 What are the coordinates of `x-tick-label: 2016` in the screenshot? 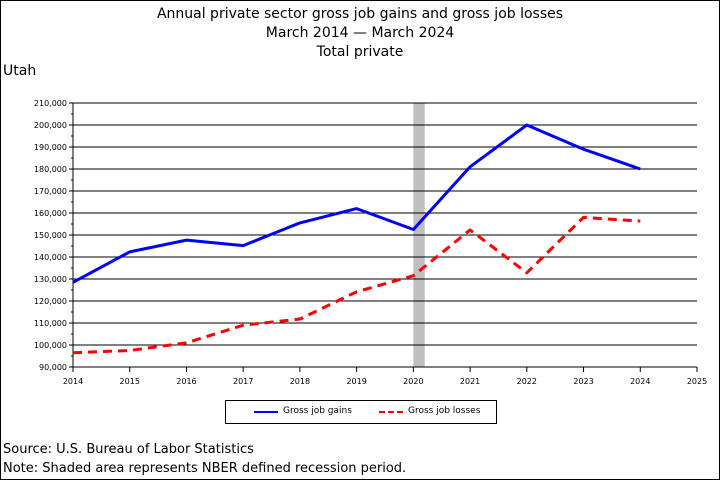 It's located at (186, 381).